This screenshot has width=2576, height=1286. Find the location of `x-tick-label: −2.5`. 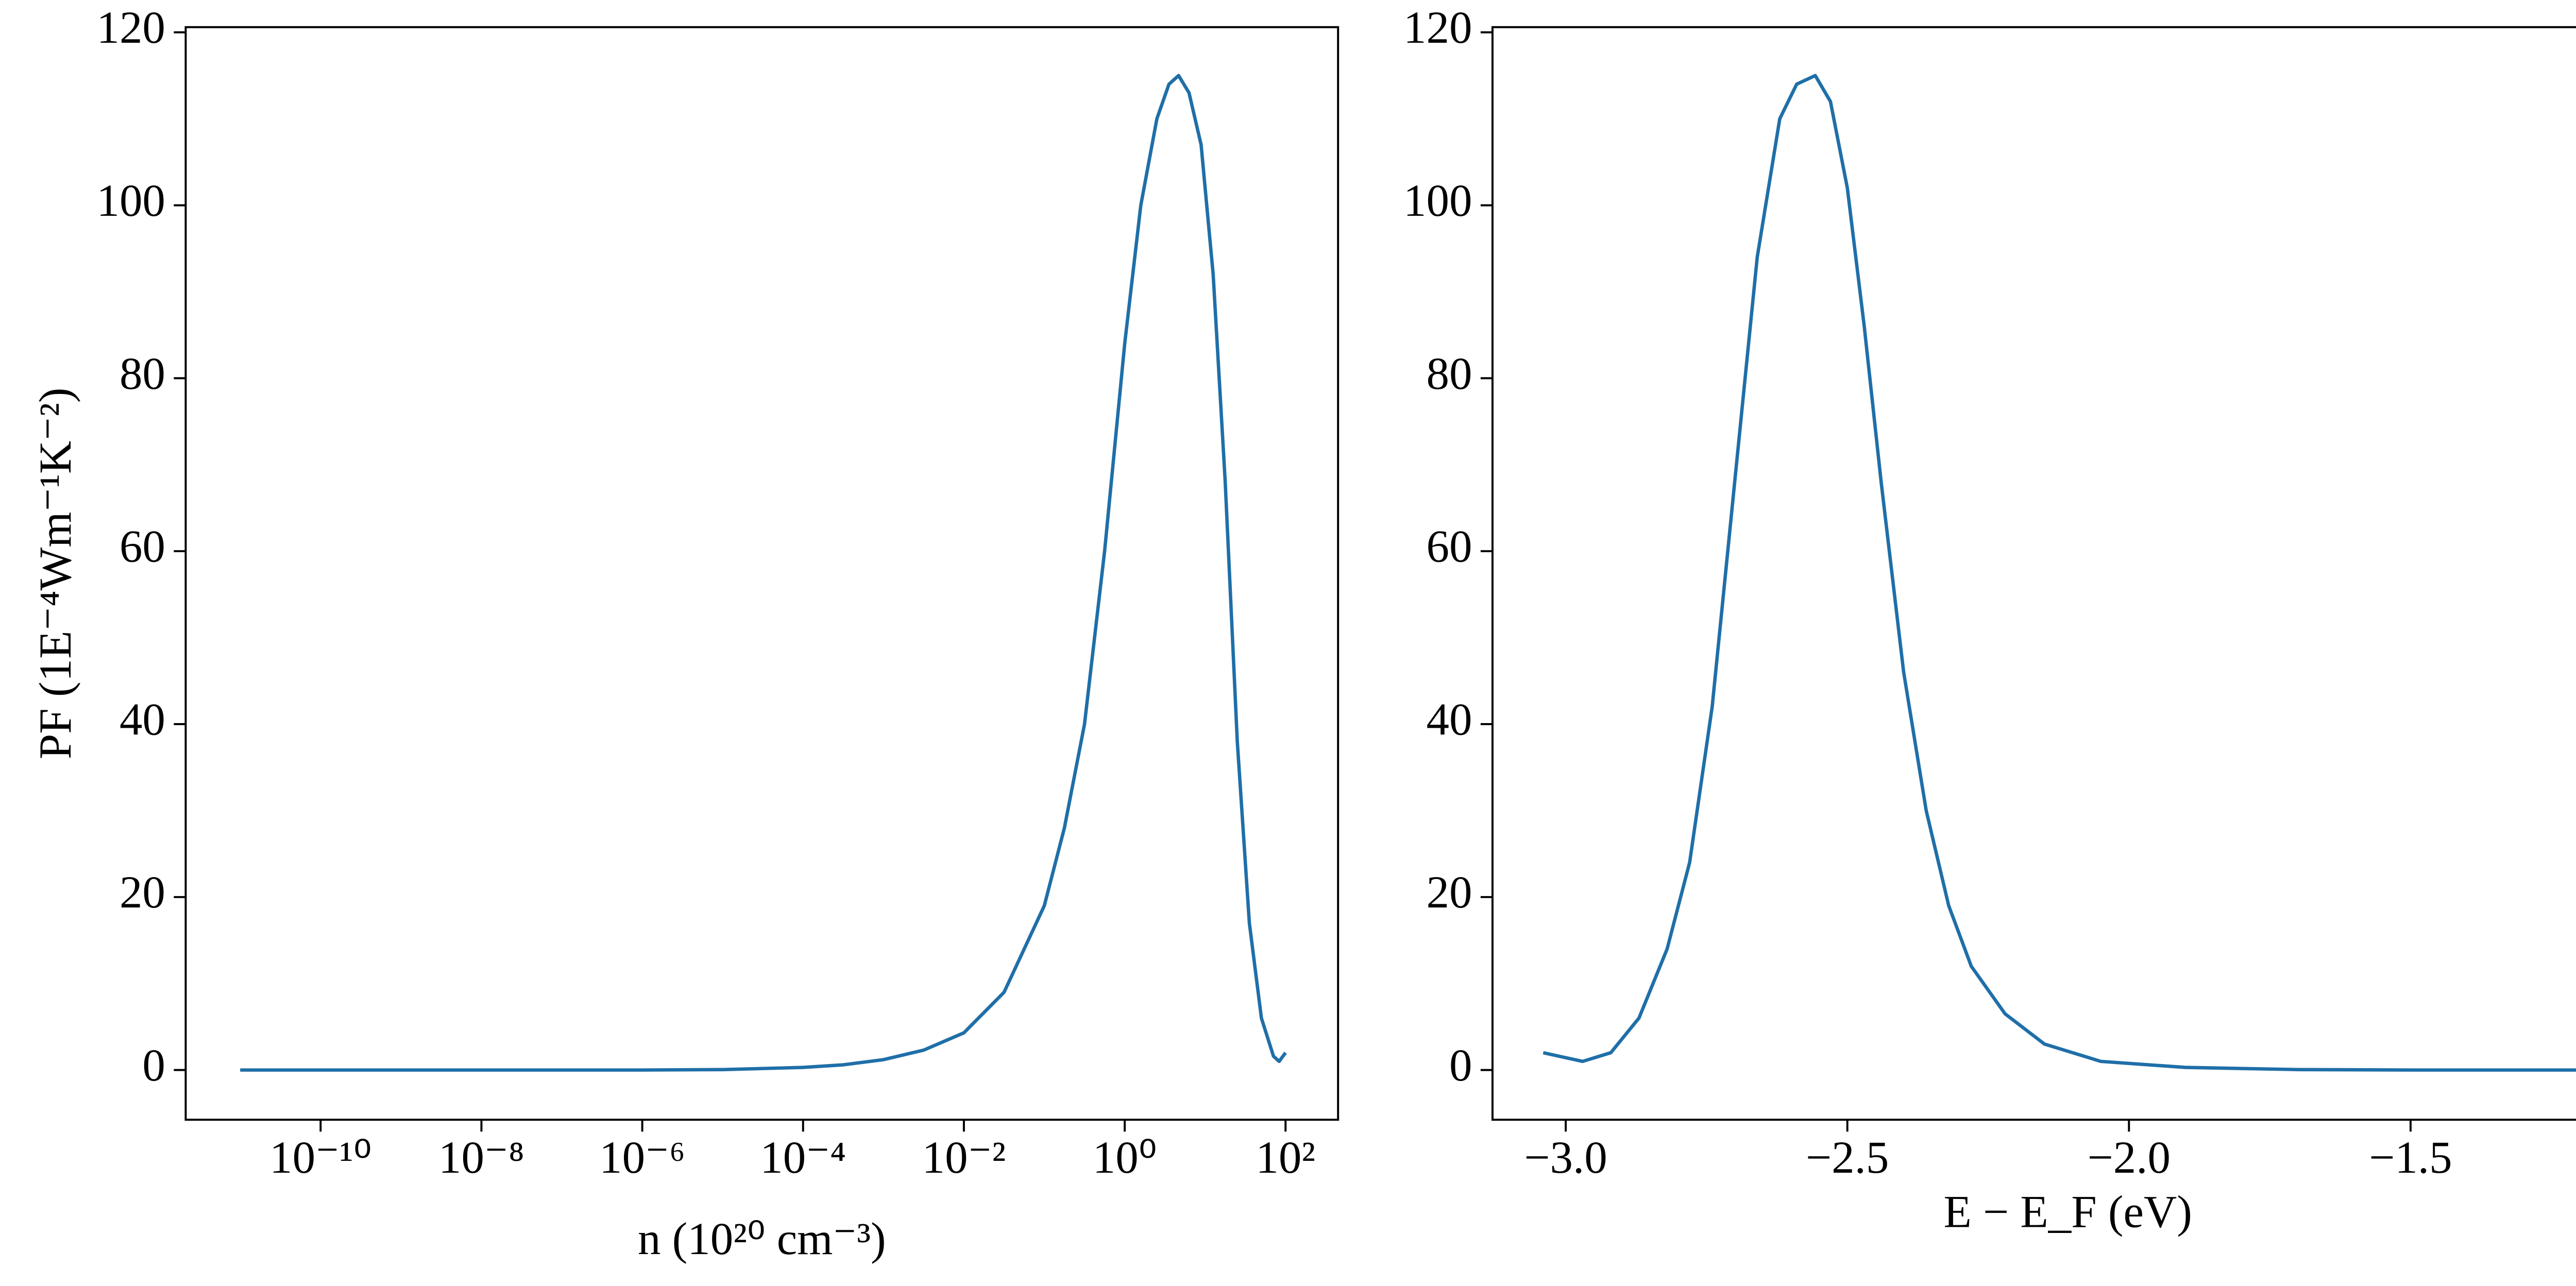

x-tick-label: −2.5 is located at coordinates (1847, 1158).